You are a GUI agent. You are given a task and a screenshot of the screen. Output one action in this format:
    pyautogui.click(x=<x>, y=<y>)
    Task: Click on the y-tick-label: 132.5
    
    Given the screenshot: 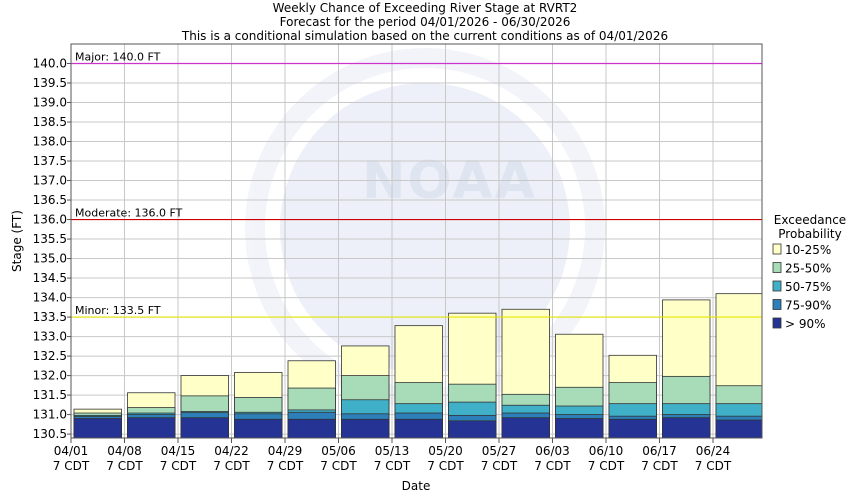 What is the action you would take?
    pyautogui.click(x=50, y=356)
    